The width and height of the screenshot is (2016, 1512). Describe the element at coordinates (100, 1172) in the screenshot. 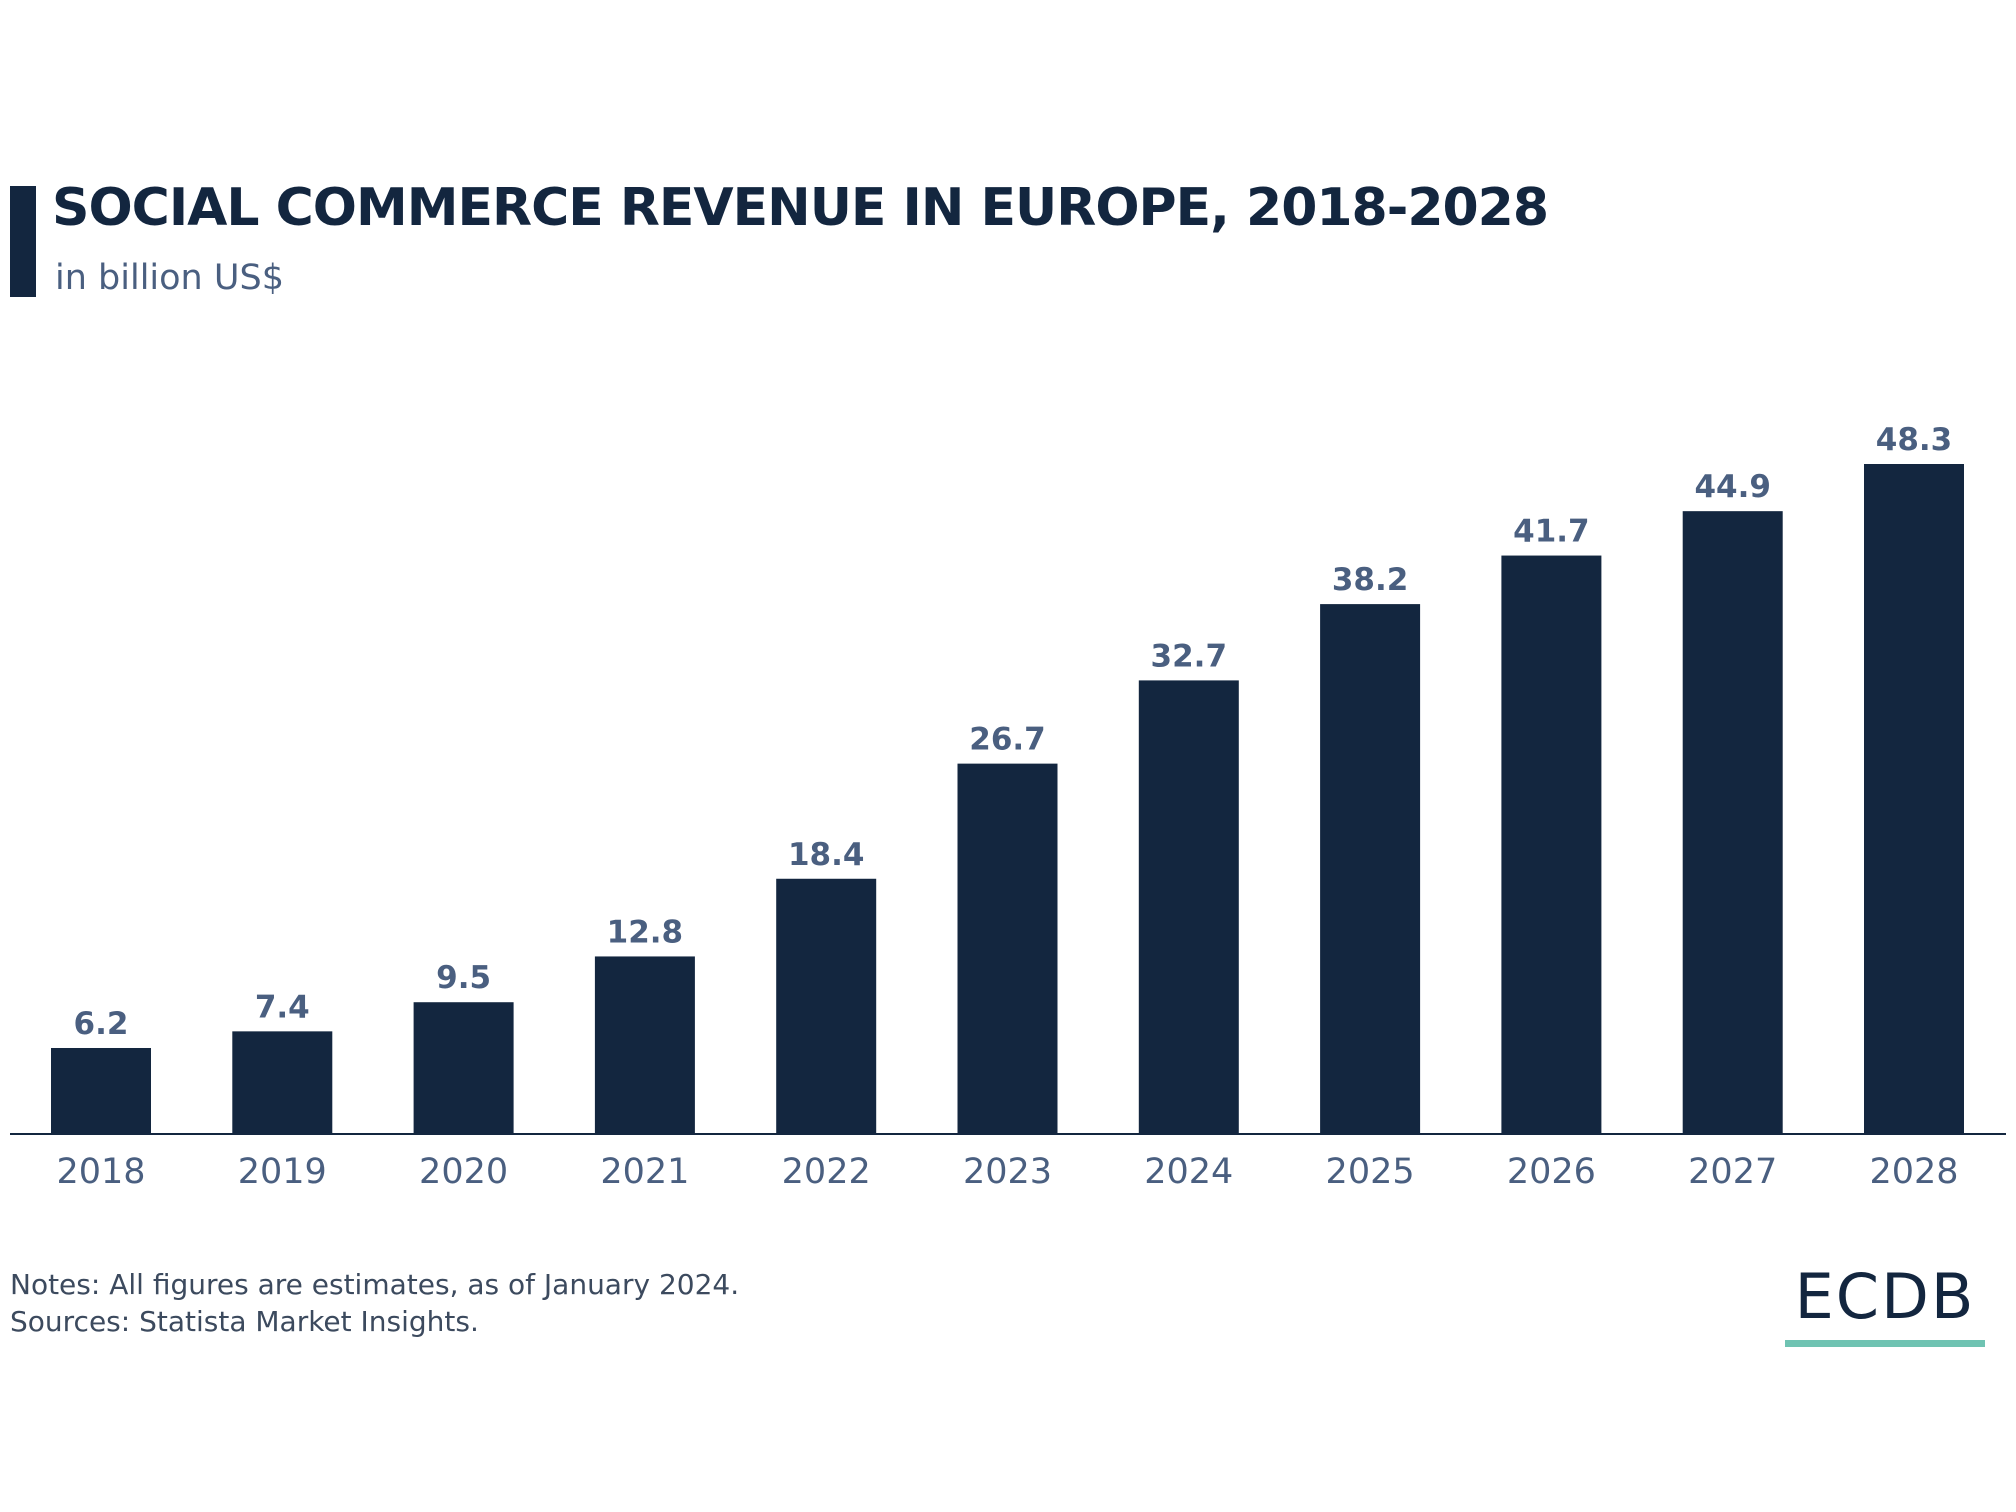

I see `x-tick-label-2018: 2018` at that location.